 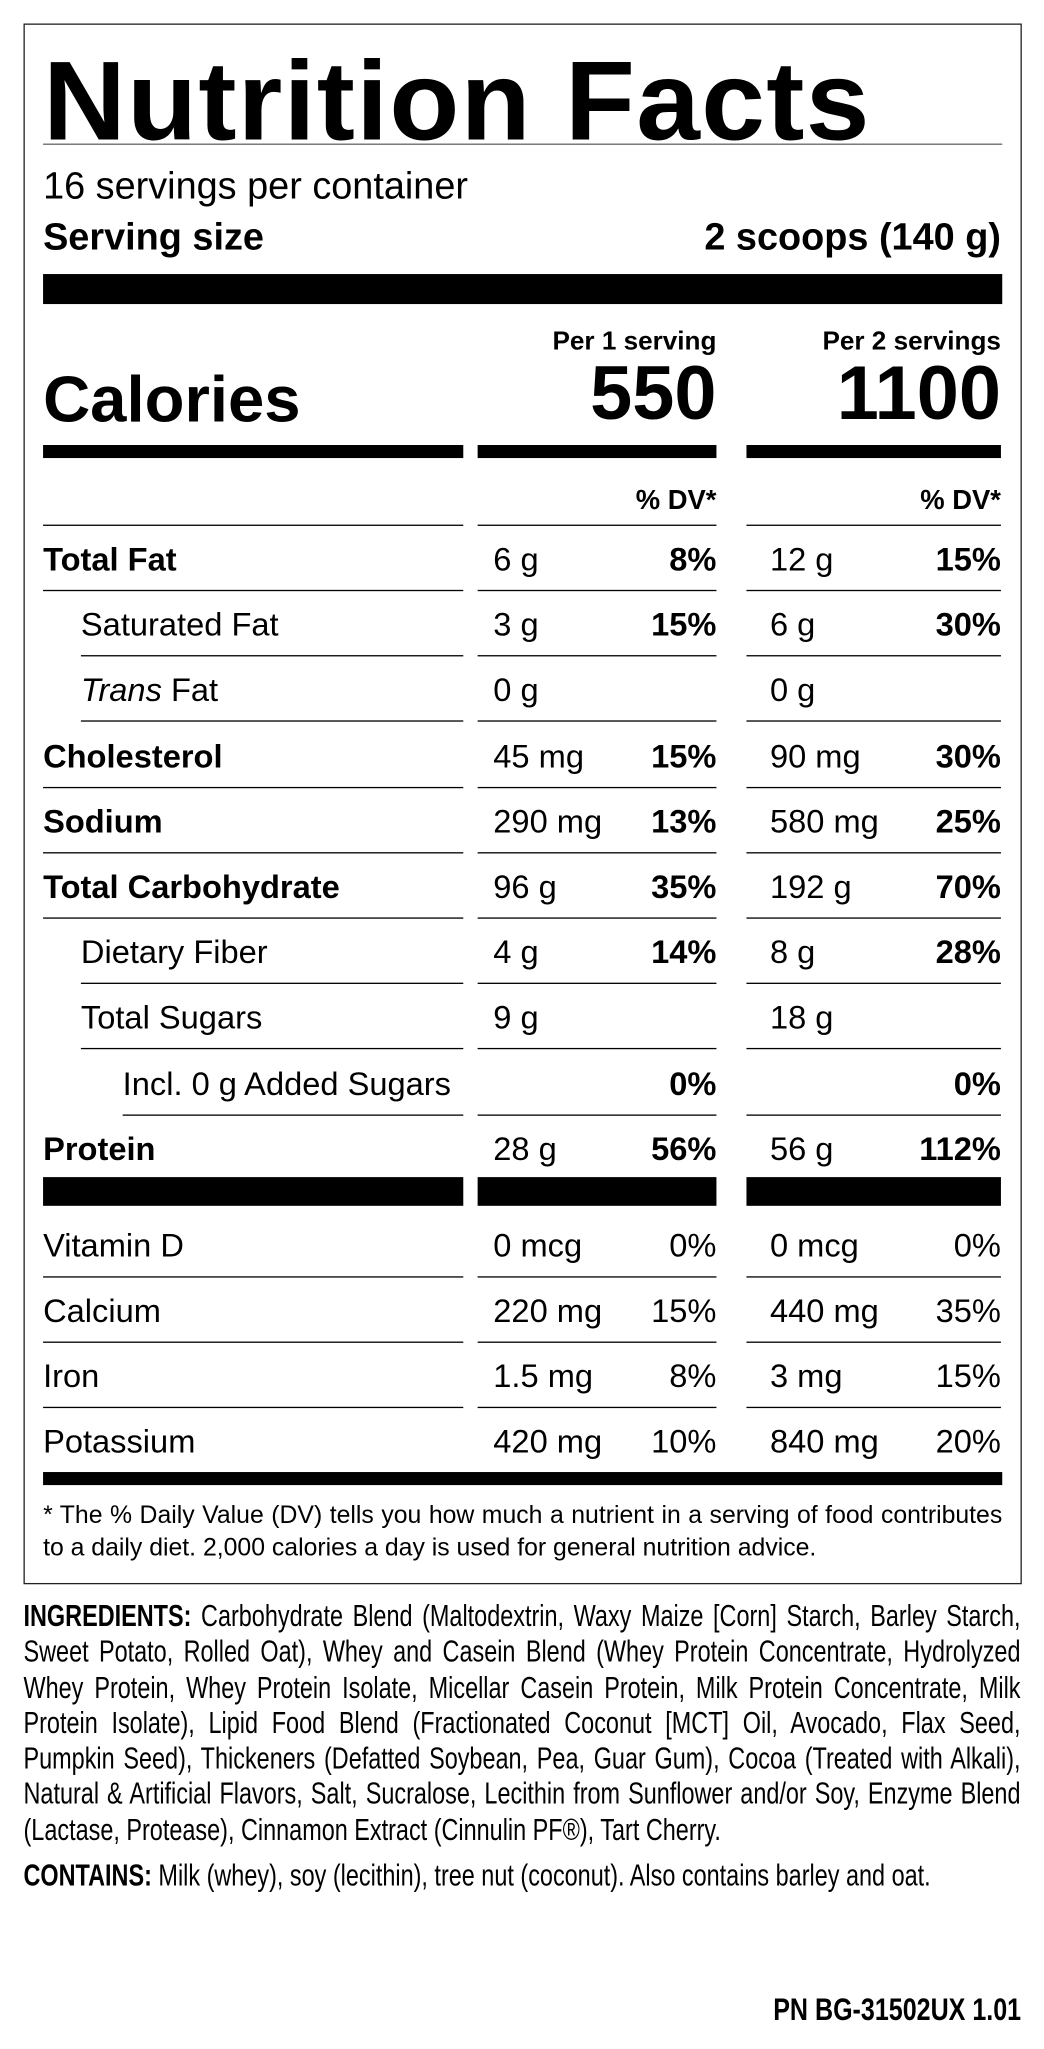 I want to click on nutrient-label: Cholesterol, so click(x=133, y=756).